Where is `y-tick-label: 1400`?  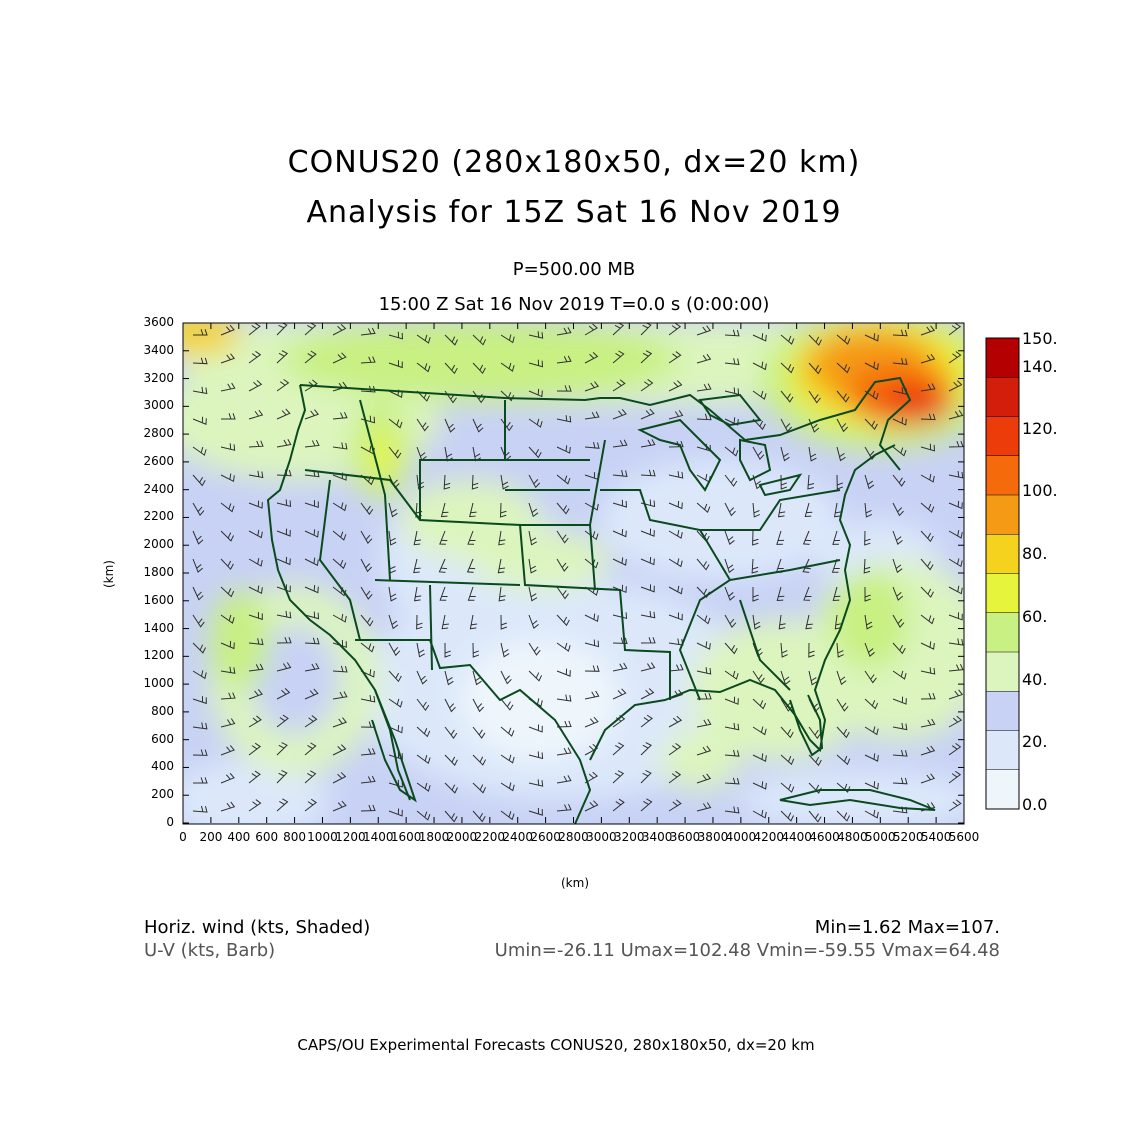
y-tick-label: 1400 is located at coordinates (158, 627).